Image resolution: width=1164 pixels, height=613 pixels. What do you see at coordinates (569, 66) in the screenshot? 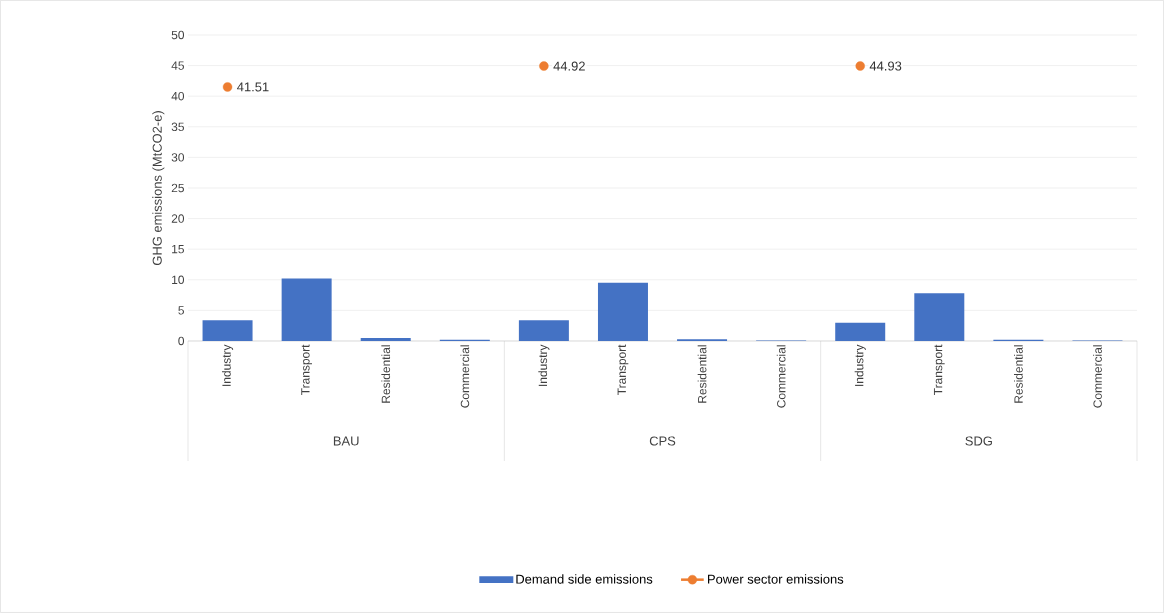
I see `data-label: 44.92` at bounding box center [569, 66].